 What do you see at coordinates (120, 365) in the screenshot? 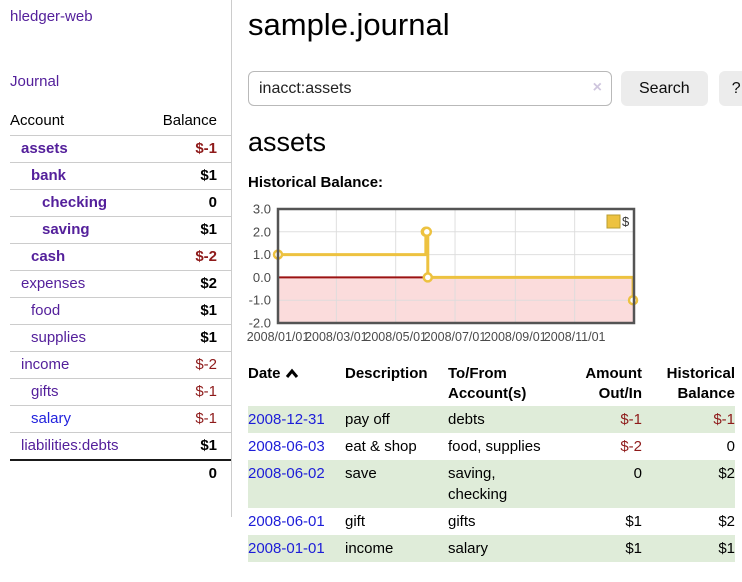
I see `account-row: income $-2` at bounding box center [120, 365].